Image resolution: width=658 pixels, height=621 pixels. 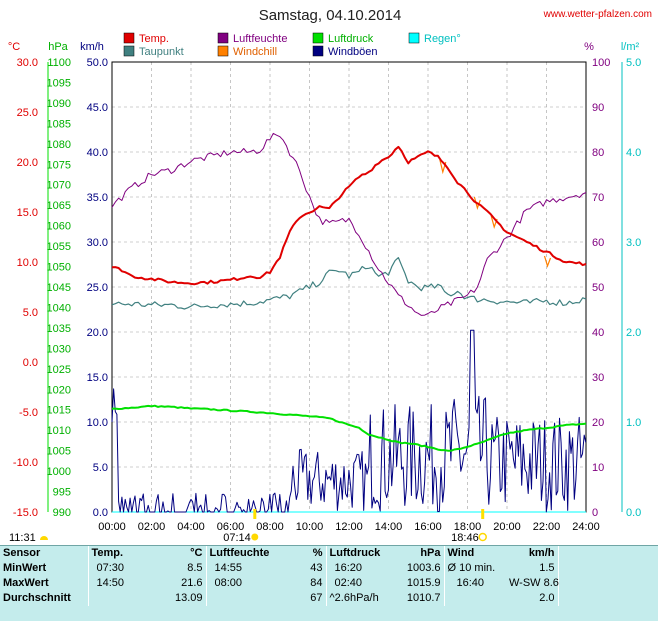 I want to click on stats-head-hum-unit: %, so click(x=317, y=553).